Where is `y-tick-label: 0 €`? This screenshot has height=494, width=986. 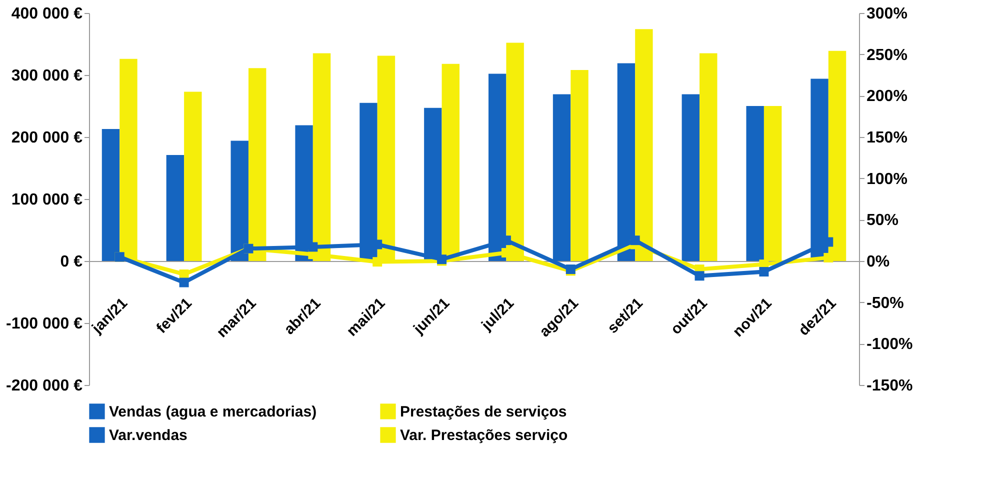
y-tick-label: 0 € is located at coordinates (71, 262).